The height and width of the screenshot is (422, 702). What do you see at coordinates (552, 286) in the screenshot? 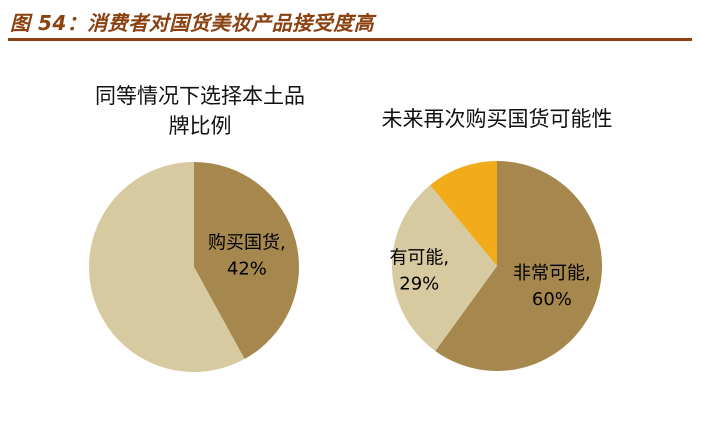
I see `pie-data-label: 非常可能, 60%` at bounding box center [552, 286].